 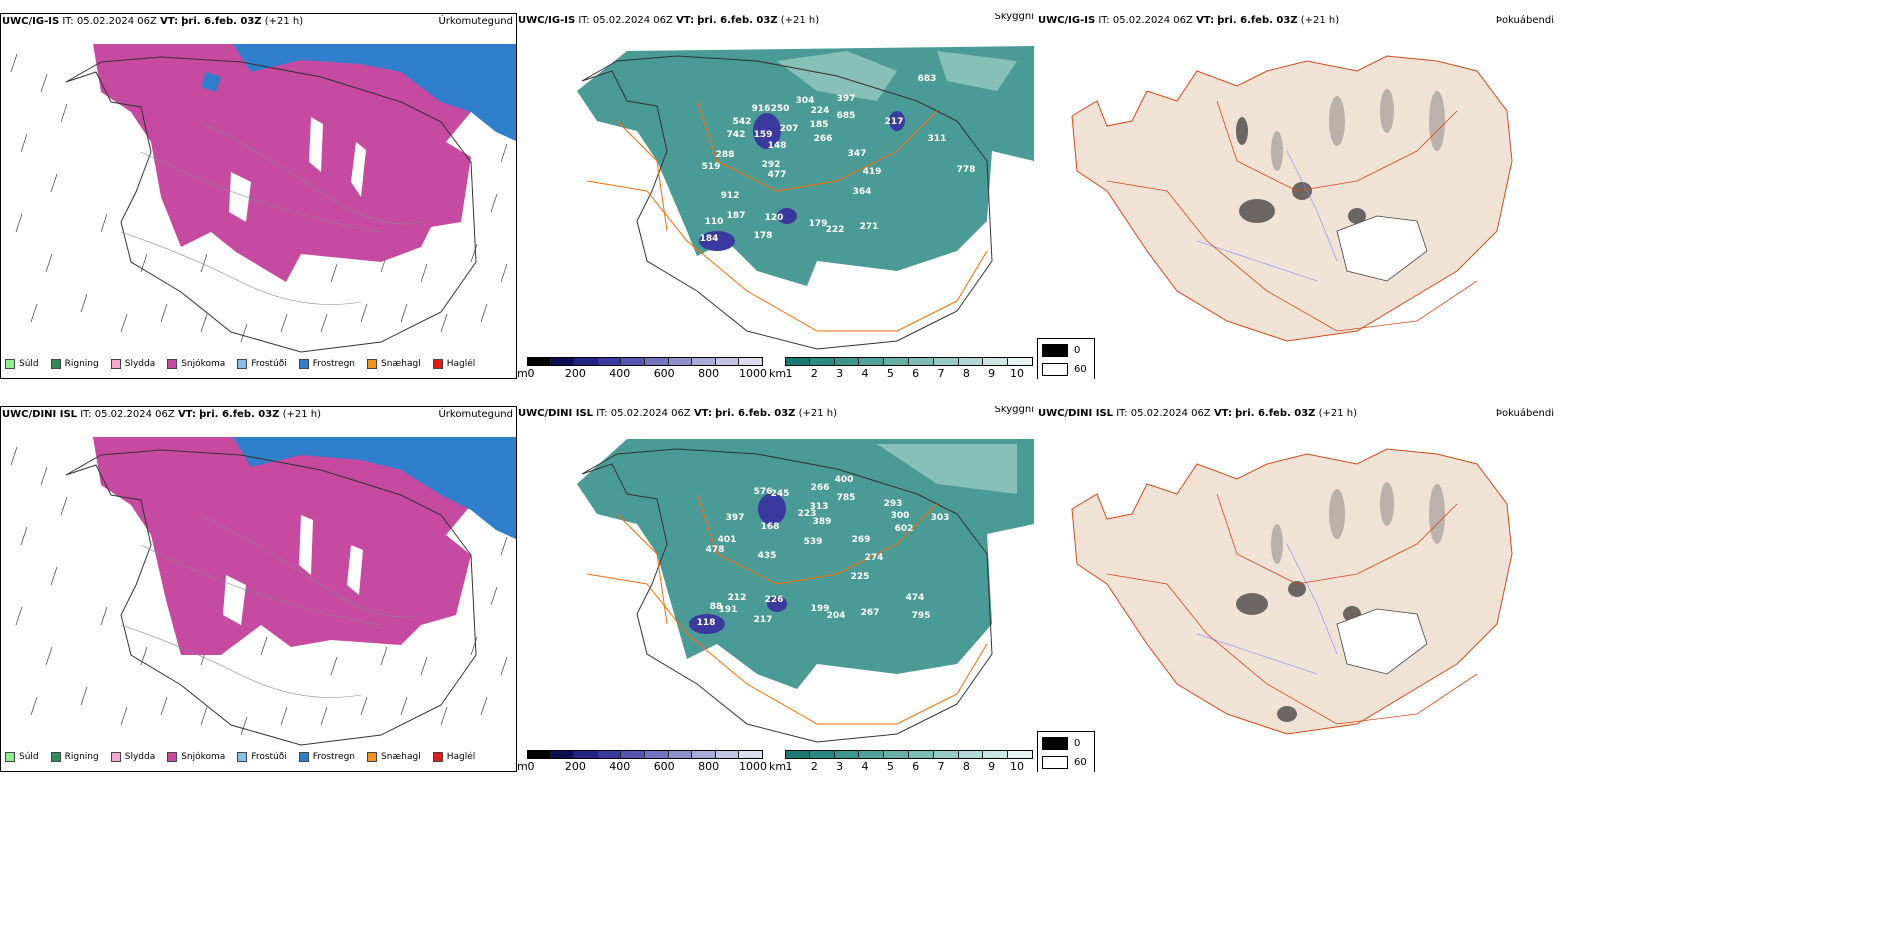 What do you see at coordinates (835, 230) in the screenshot?
I see `ceiling-value-label: 222` at bounding box center [835, 230].